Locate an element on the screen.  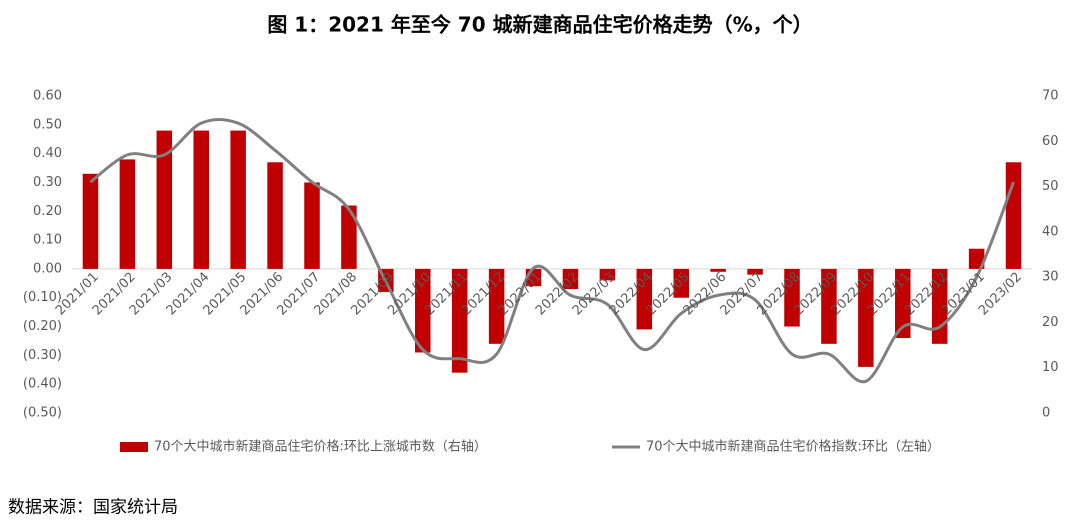
y2-tick-label: 50 is located at coordinates (1050, 186).